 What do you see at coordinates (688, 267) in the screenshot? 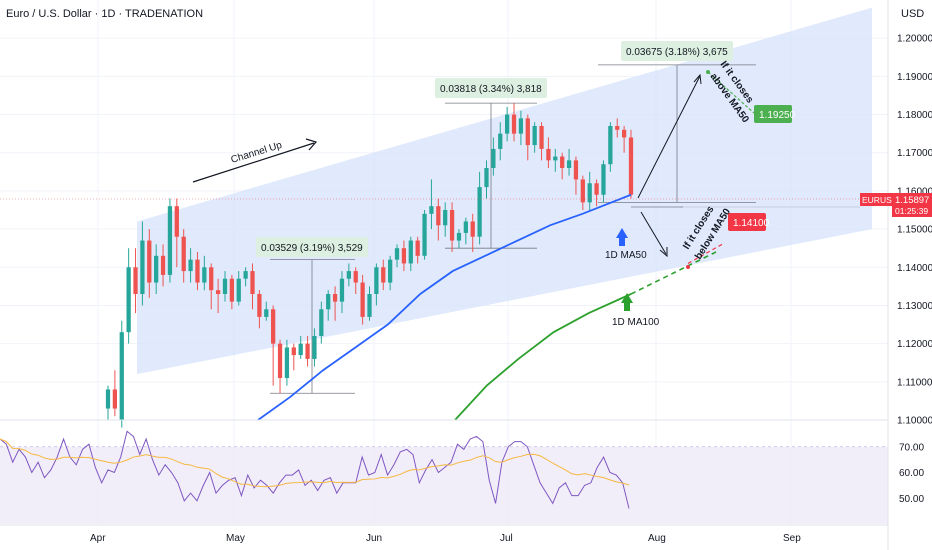
I see `down-target-dot` at bounding box center [688, 267].